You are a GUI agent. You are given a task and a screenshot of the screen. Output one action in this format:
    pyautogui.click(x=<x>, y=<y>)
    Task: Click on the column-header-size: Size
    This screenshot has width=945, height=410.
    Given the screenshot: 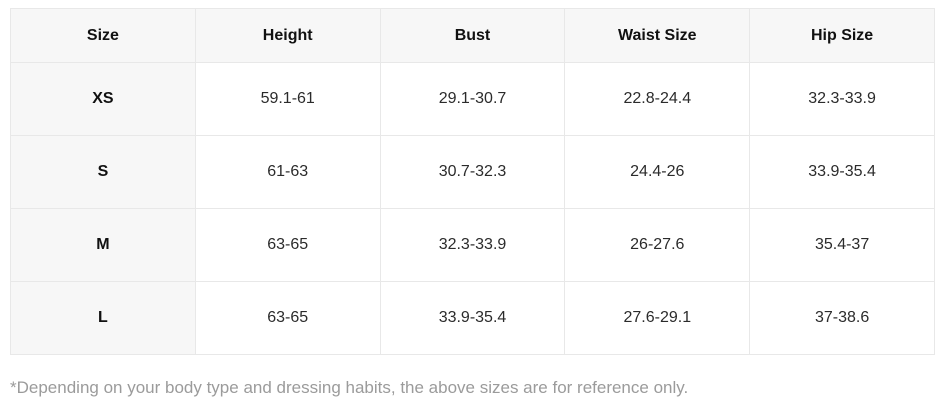 What is the action you would take?
    pyautogui.click(x=103, y=35)
    